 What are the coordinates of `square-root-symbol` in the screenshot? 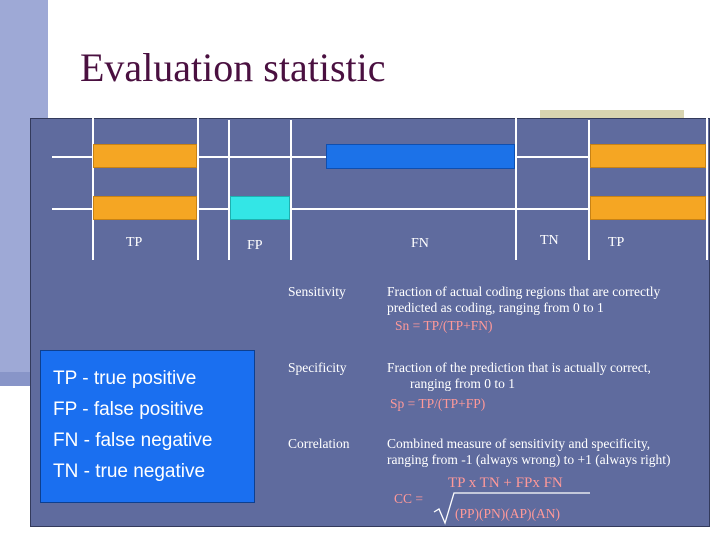 It's located at (511, 508).